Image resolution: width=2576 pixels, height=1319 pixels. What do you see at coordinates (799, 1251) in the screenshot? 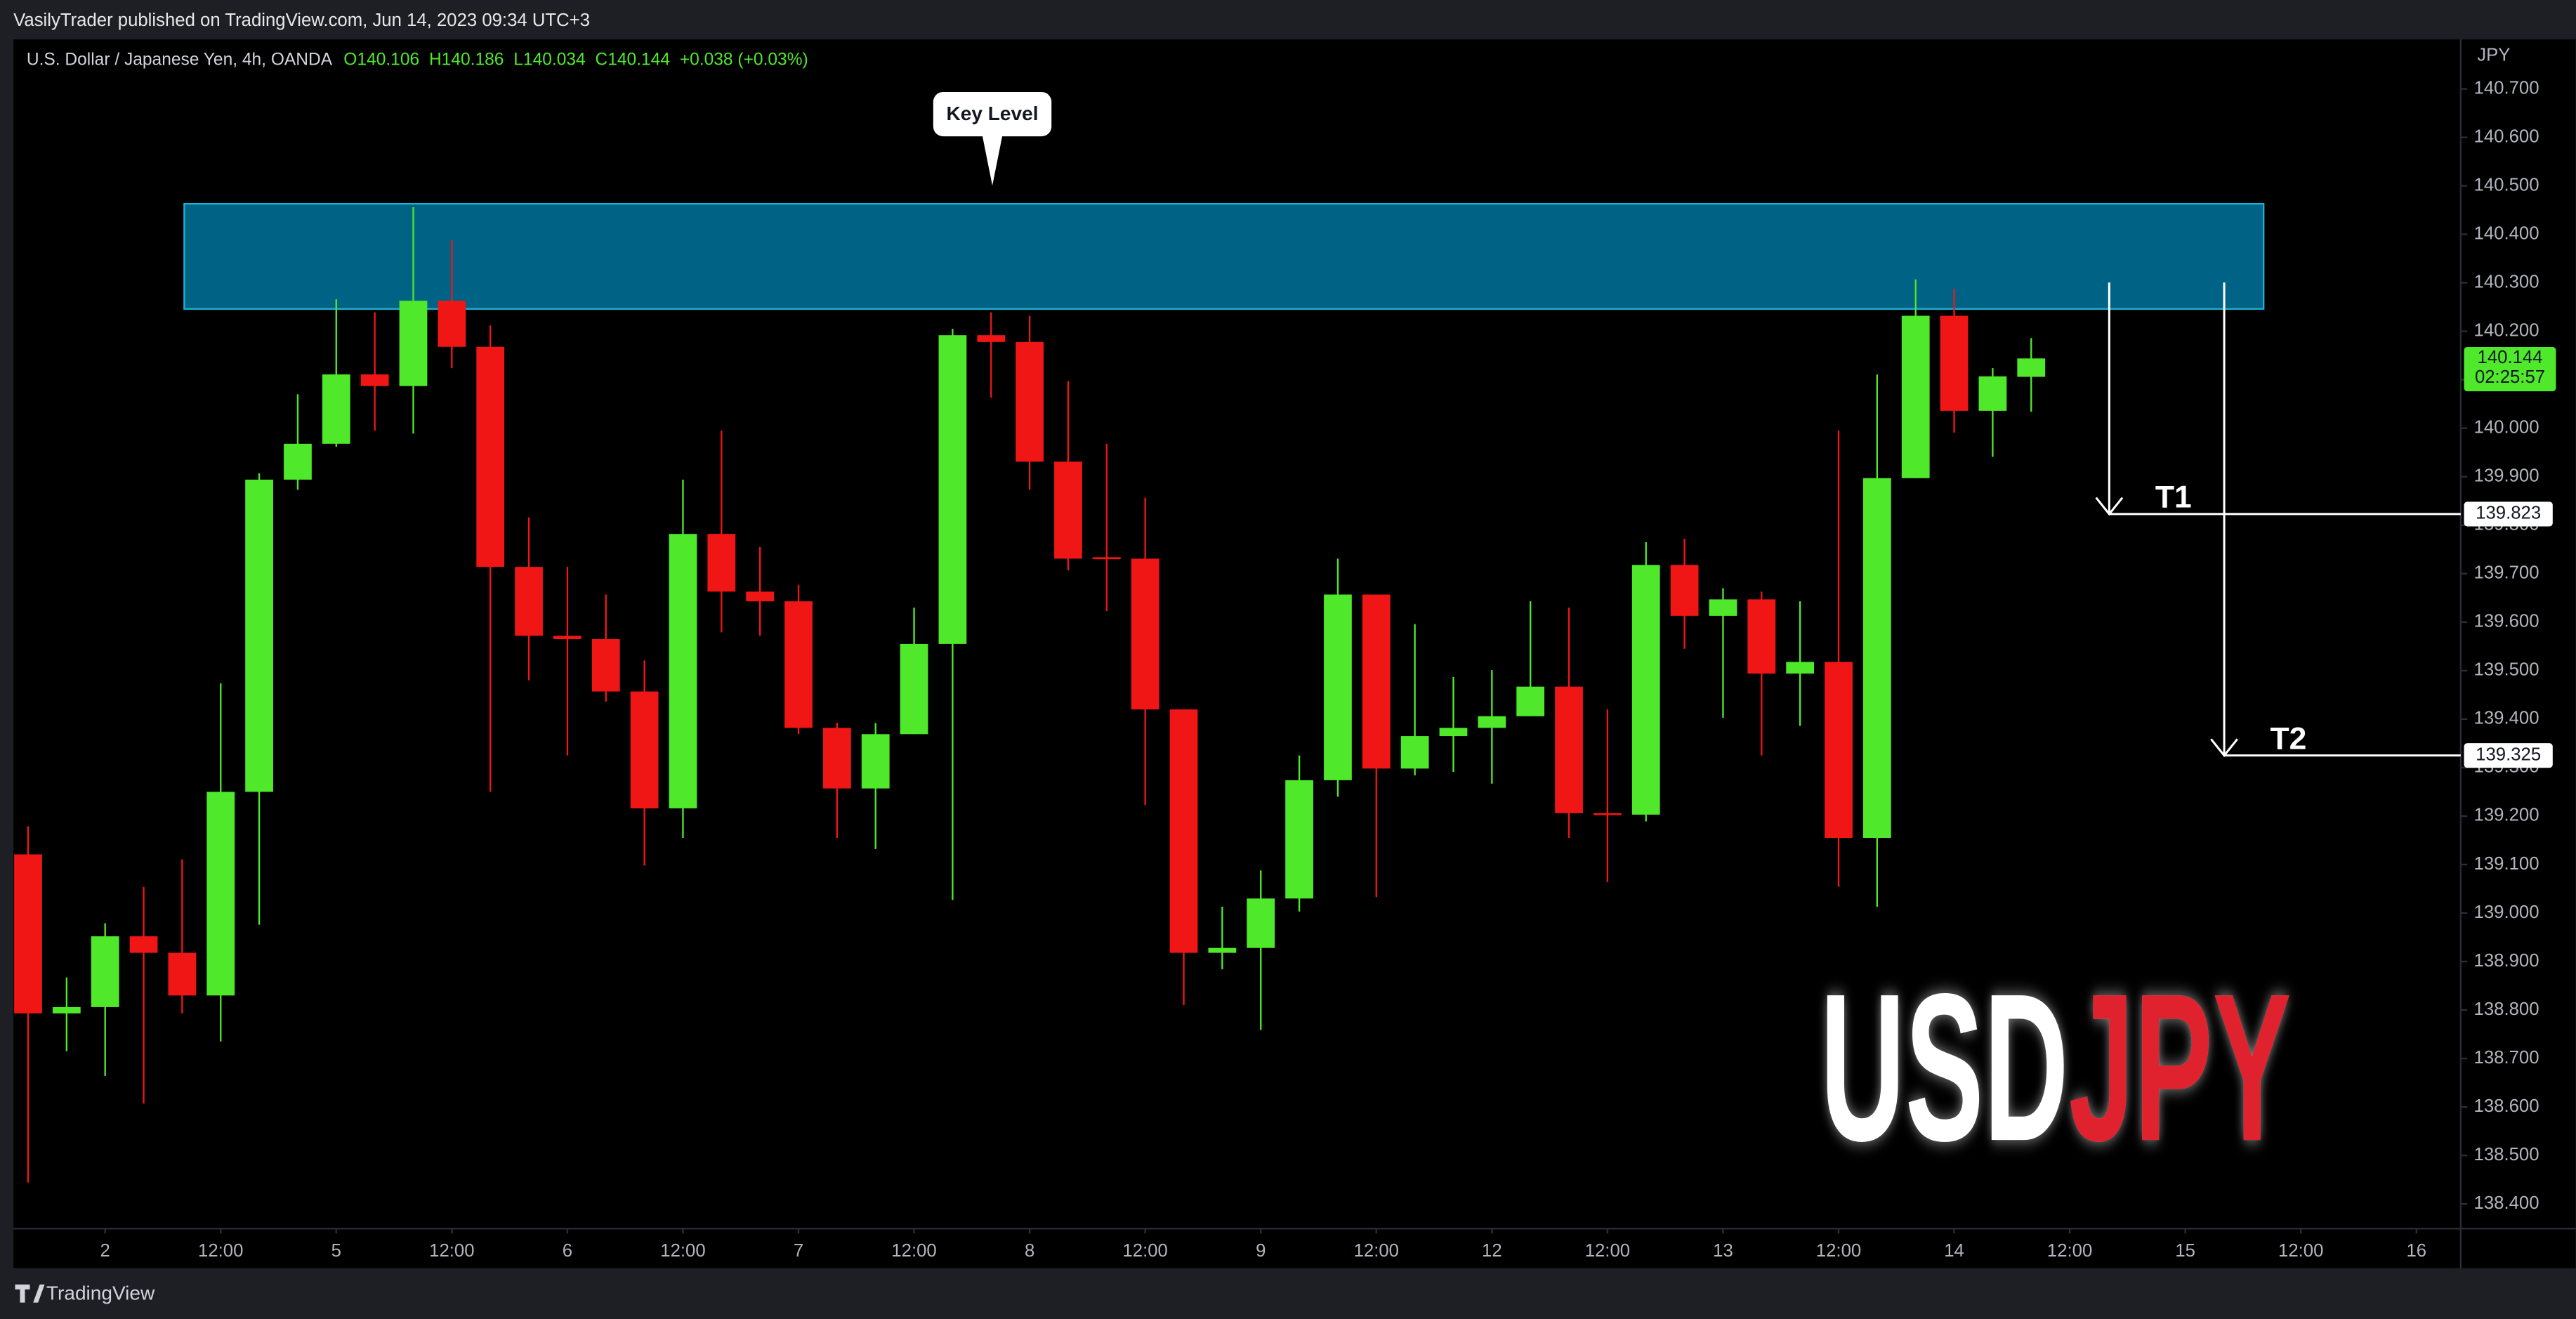
I see `x-tick-label: 7` at bounding box center [799, 1251].